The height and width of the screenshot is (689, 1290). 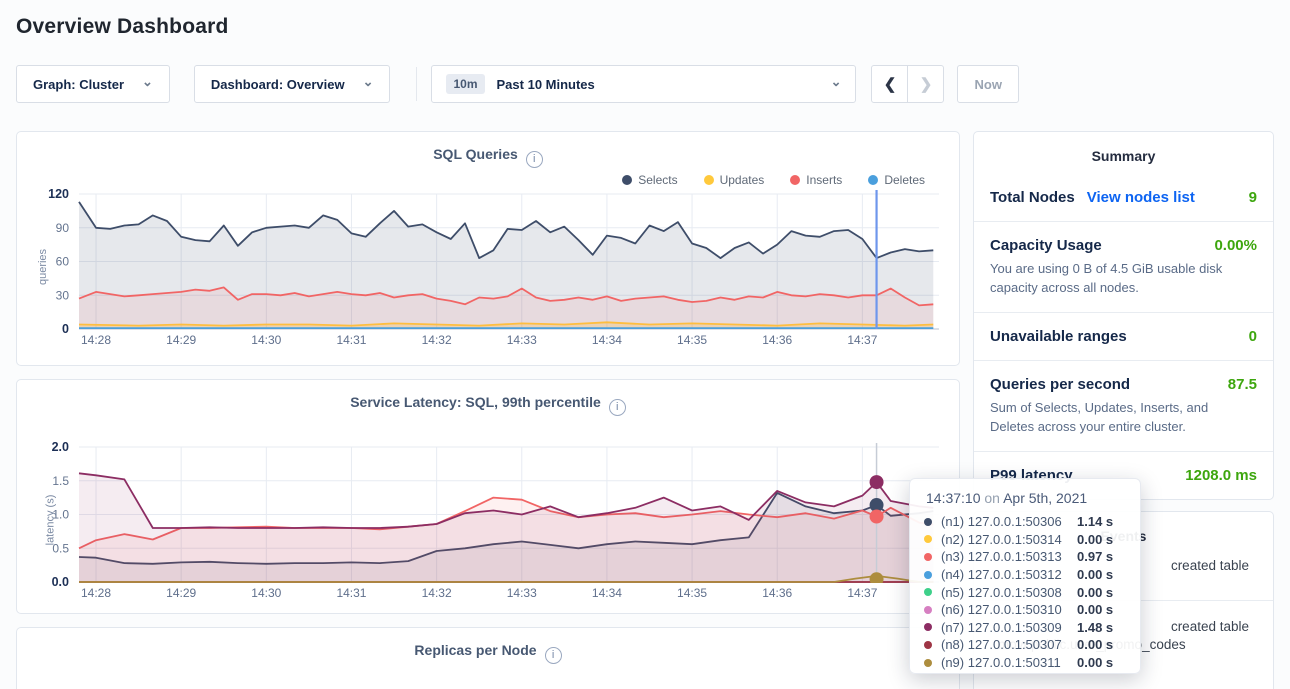 What do you see at coordinates (1095, 627) in the screenshot?
I see `tooltip-node-value: 1.48 s` at bounding box center [1095, 627].